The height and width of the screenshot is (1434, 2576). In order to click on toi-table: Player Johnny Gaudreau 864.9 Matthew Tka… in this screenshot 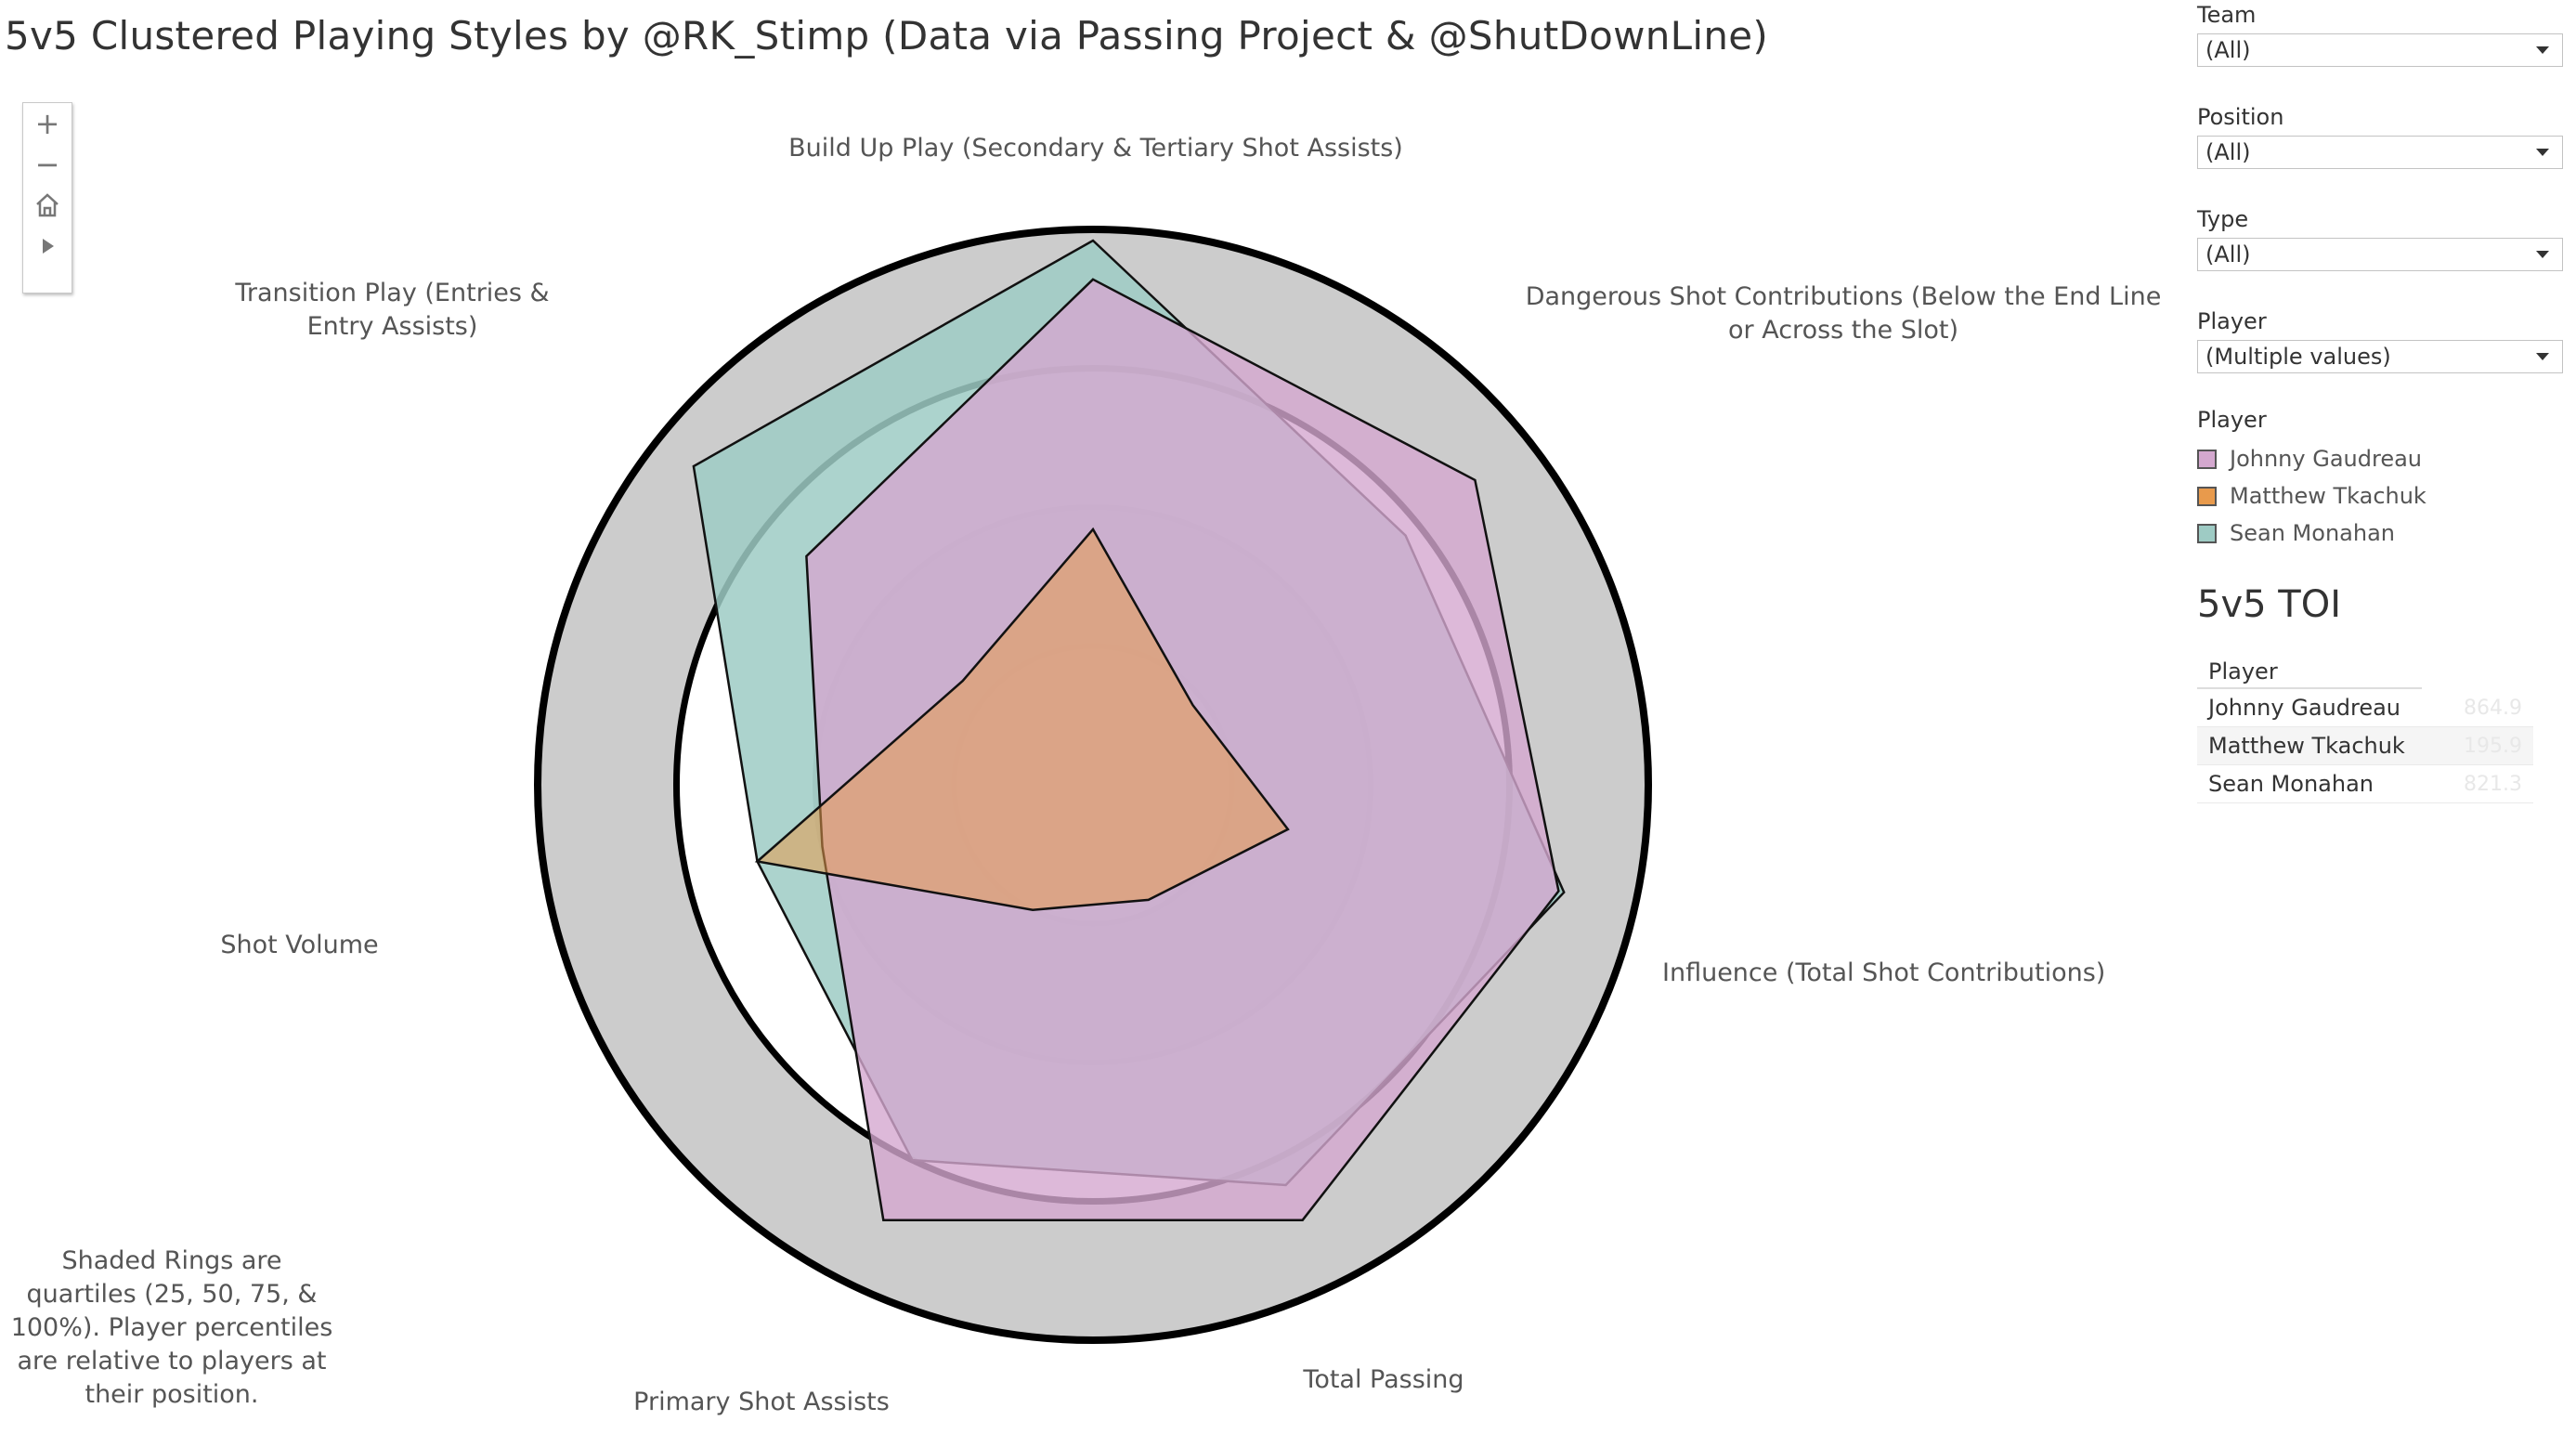, I will do `click(2365, 729)`.